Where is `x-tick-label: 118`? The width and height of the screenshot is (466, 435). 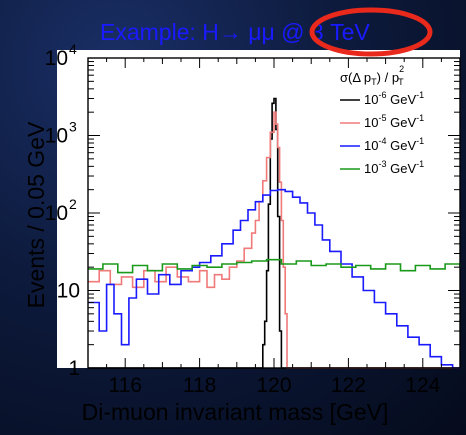
x-tick-label: 118 is located at coordinates (199, 385).